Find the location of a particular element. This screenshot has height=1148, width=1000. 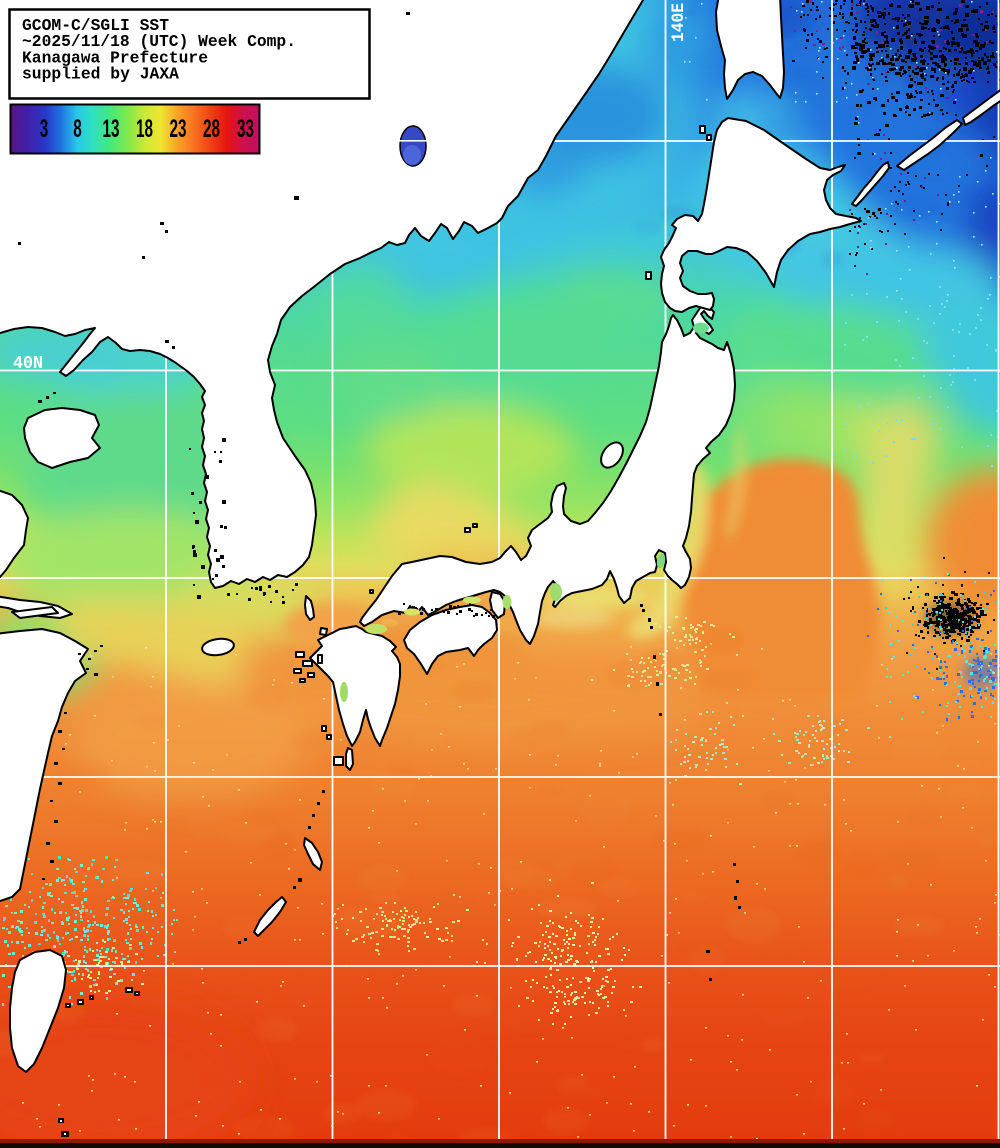

svg-text: 13 is located at coordinates (111, 129).